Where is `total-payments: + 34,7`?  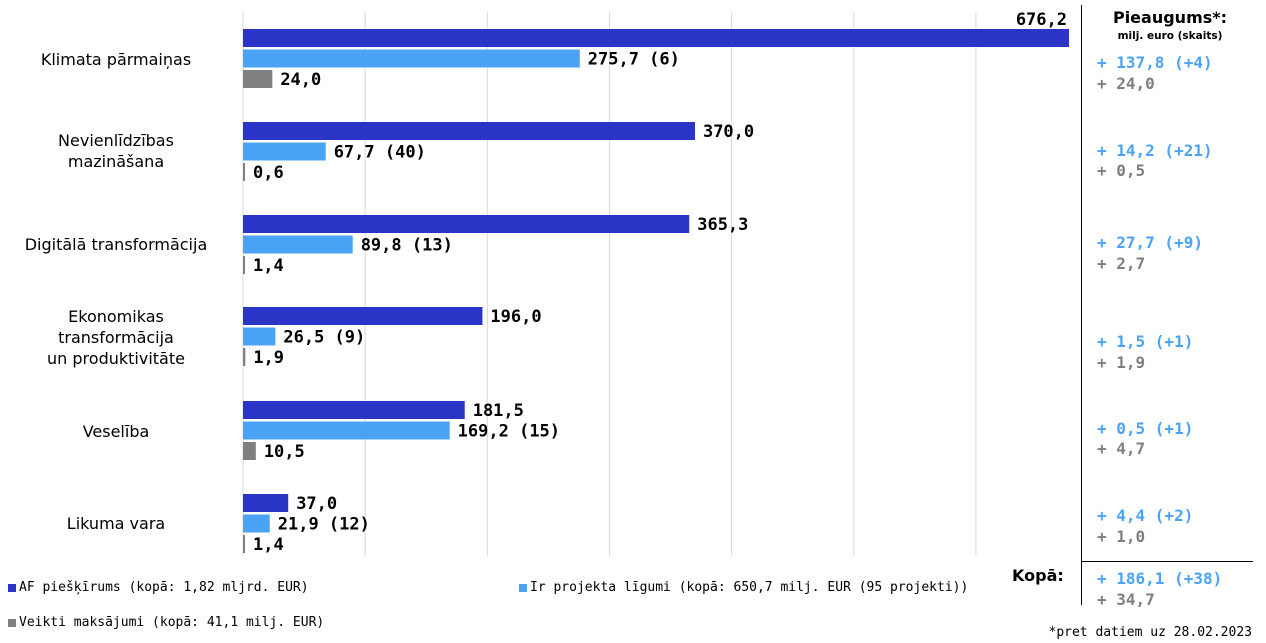
total-payments: + 34,7 is located at coordinates (1126, 599).